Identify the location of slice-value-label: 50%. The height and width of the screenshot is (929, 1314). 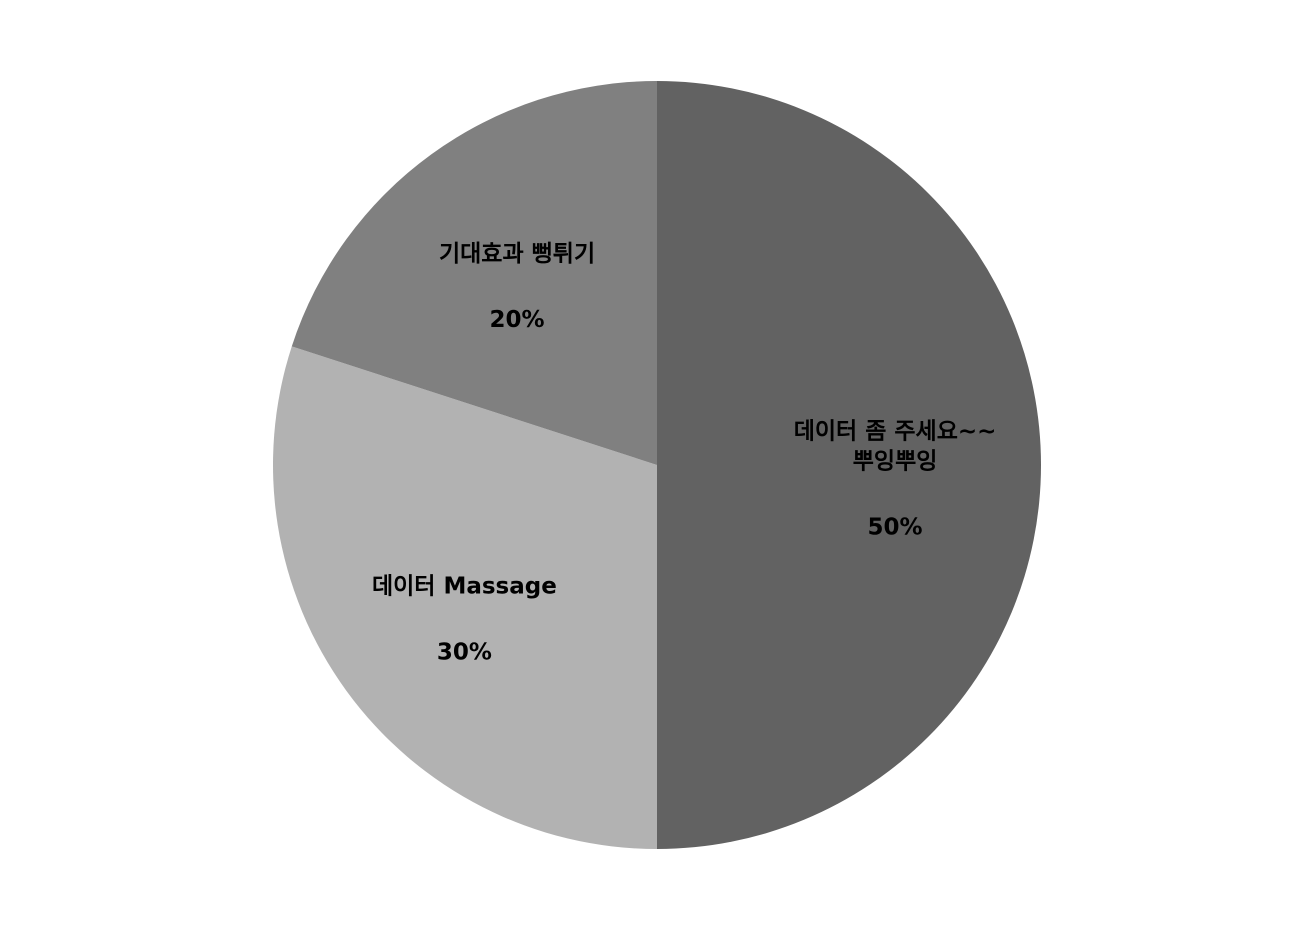
(895, 528).